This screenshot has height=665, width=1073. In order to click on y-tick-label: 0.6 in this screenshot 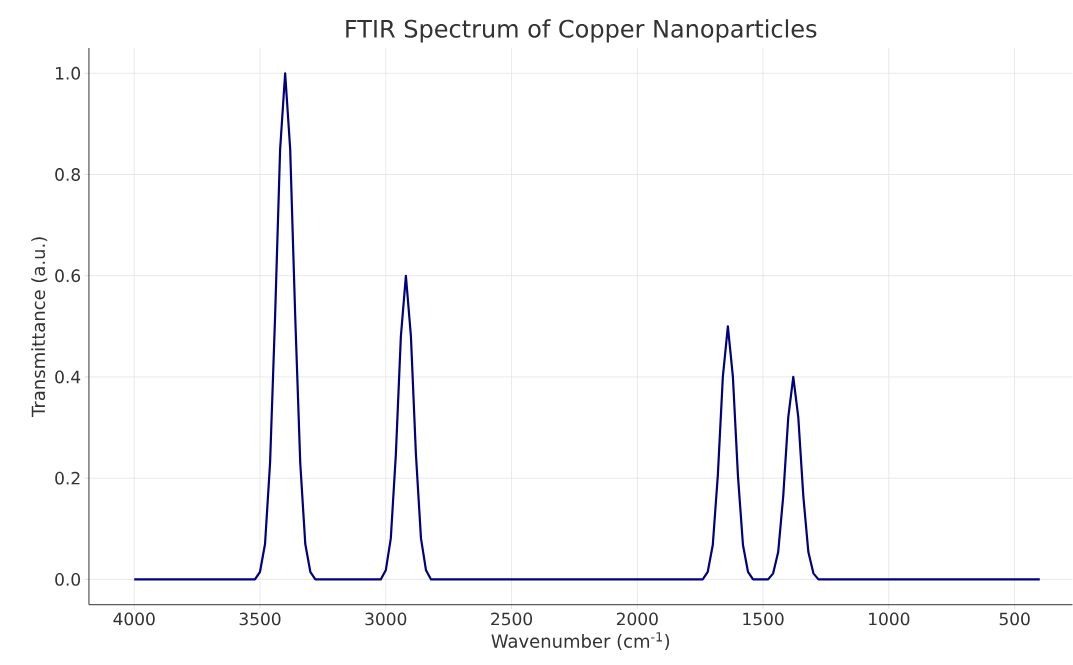, I will do `click(68, 276)`.